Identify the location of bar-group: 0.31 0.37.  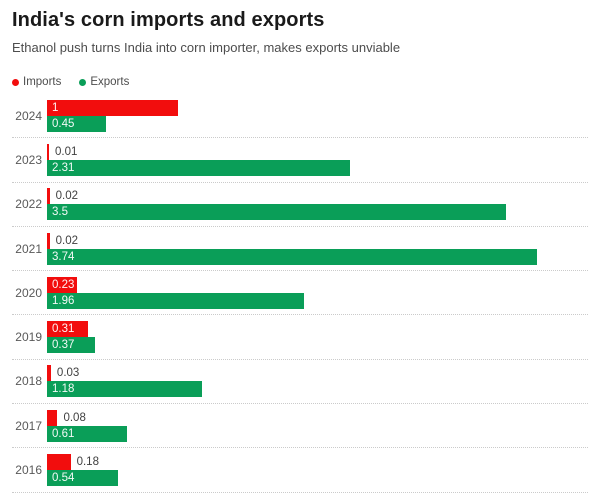
(317, 337).